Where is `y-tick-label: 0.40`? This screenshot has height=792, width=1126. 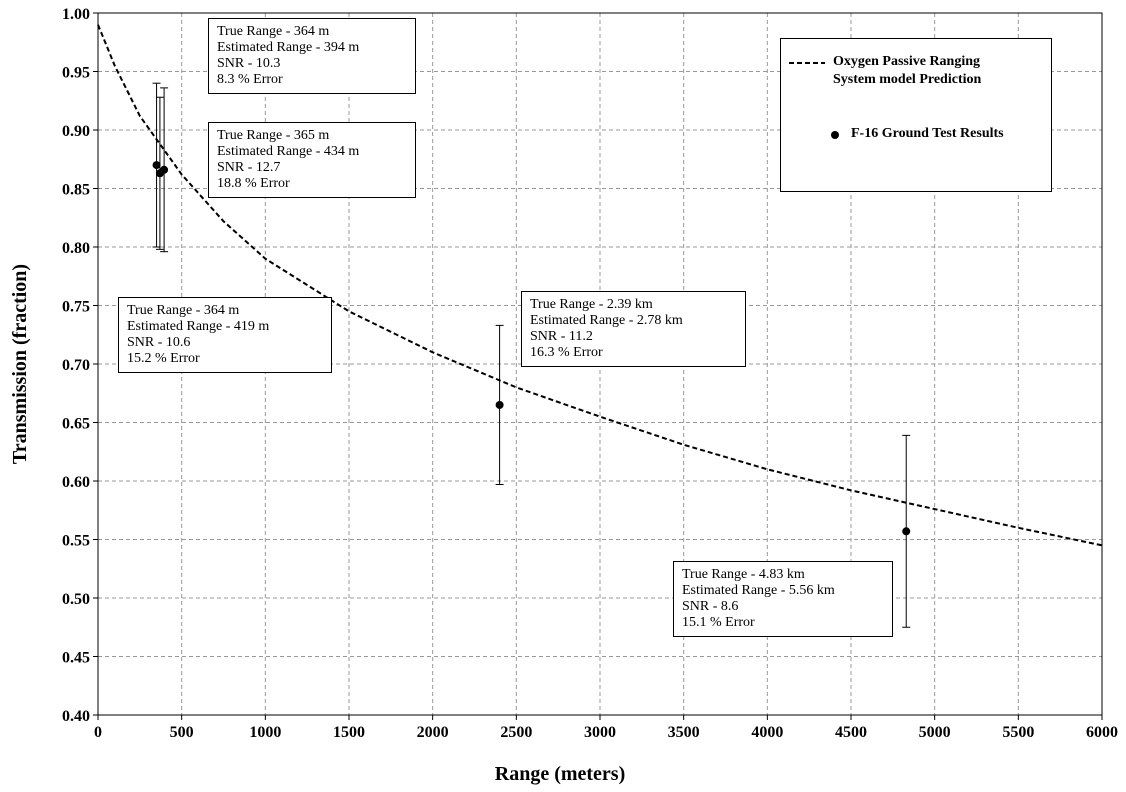 y-tick-label: 0.40 is located at coordinates (76, 716).